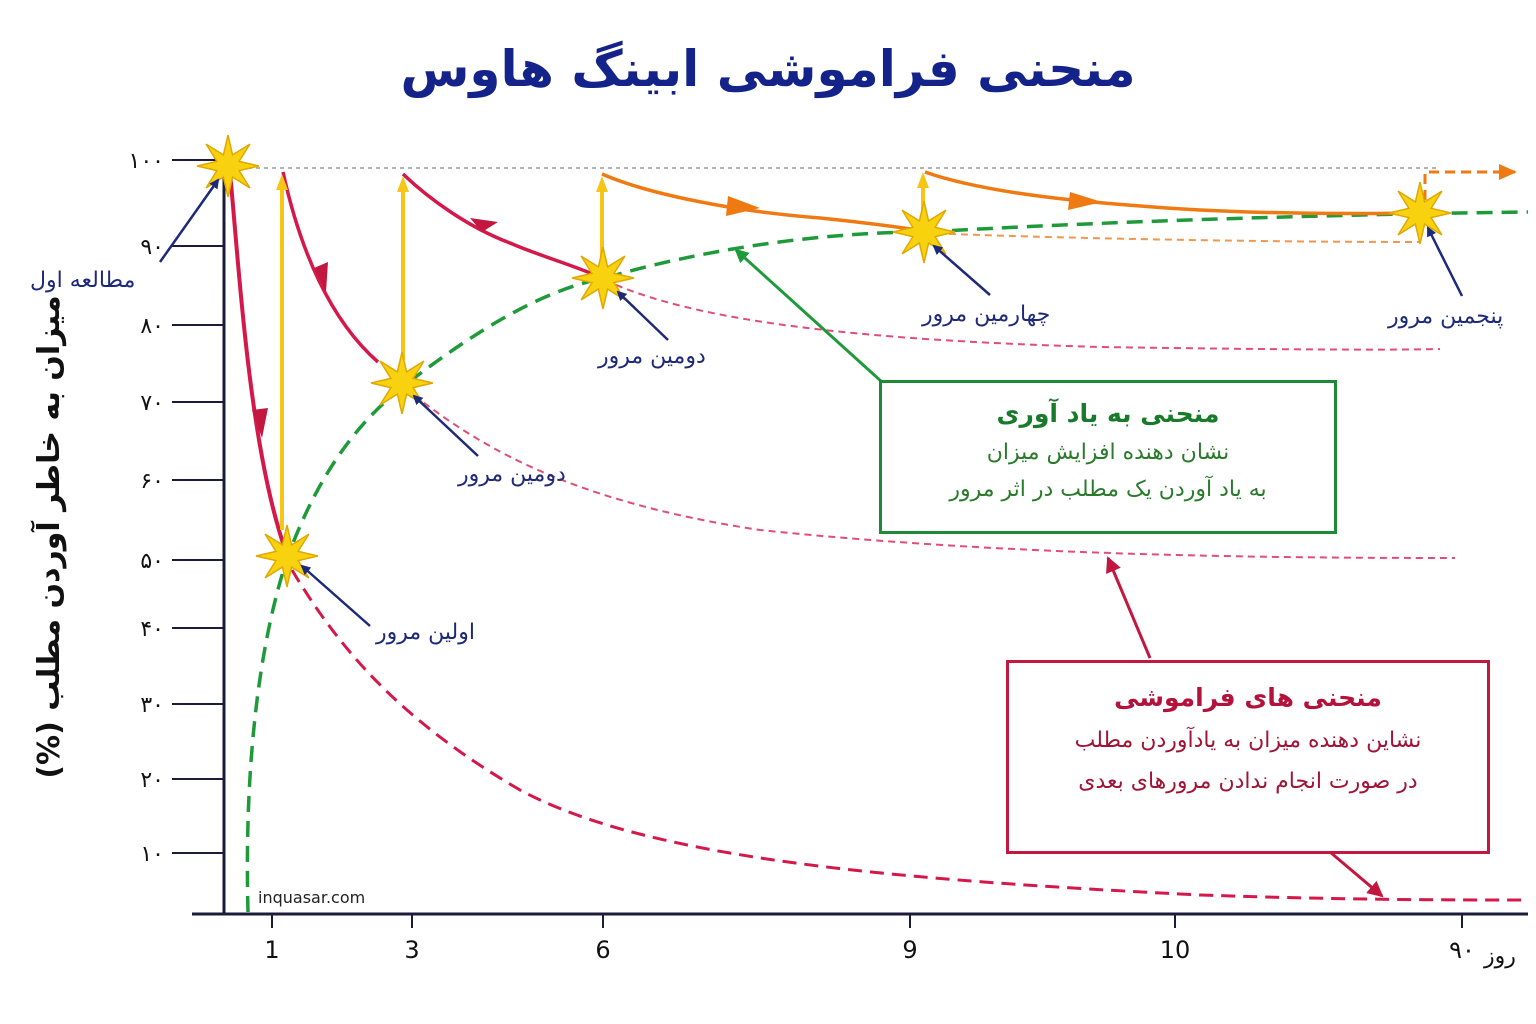 Image resolution: width=1536 pixels, height=1024 pixels. What do you see at coordinates (1470, 182) in the screenshot?
I see `final-retention-arrow` at bounding box center [1470, 182].